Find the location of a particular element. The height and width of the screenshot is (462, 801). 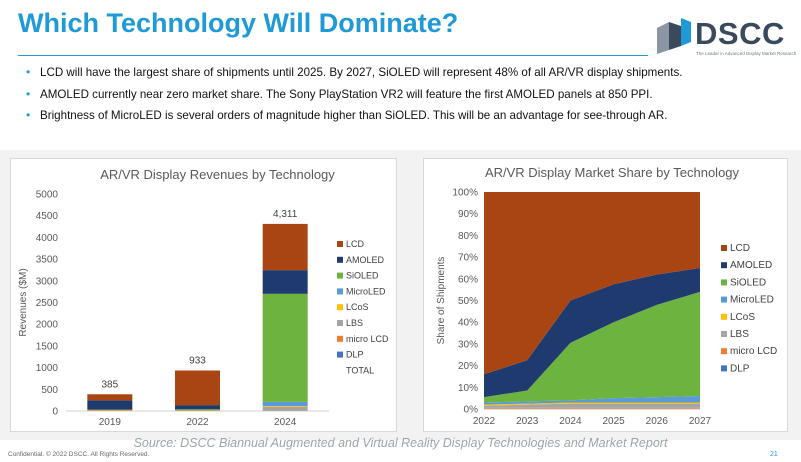

y-tick-label: 20% is located at coordinates (468, 366).